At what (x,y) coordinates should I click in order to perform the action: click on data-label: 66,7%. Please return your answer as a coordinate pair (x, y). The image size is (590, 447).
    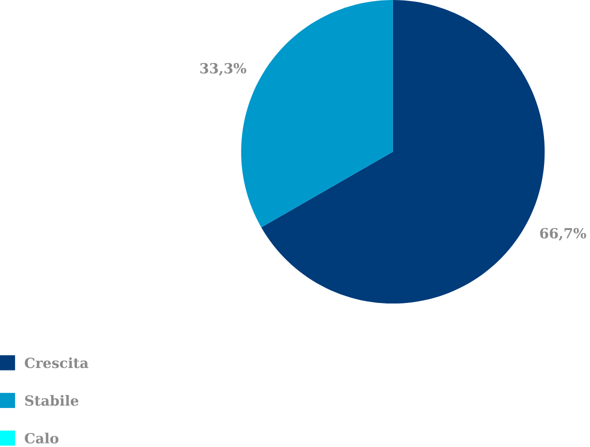
    Looking at the image, I should click on (563, 234).